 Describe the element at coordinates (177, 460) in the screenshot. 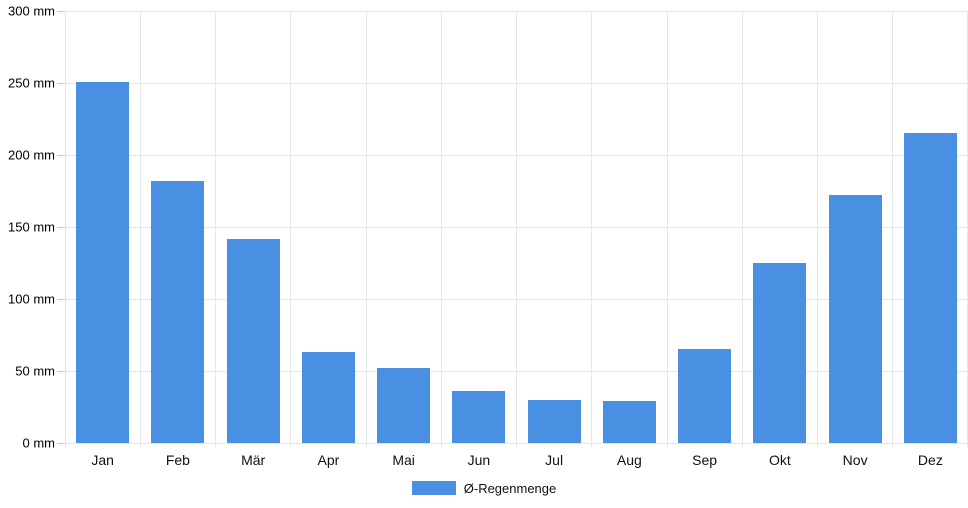

I see `x-axis-label: Feb` at that location.